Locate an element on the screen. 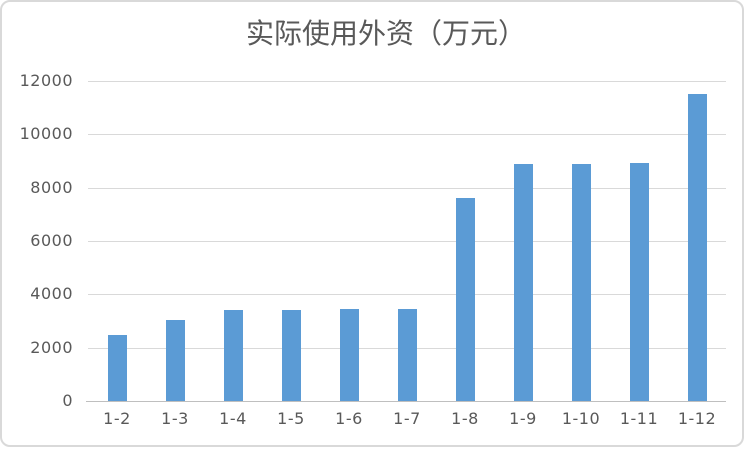 The height and width of the screenshot is (452, 752). x-tick-label: 1-8 is located at coordinates (465, 418).